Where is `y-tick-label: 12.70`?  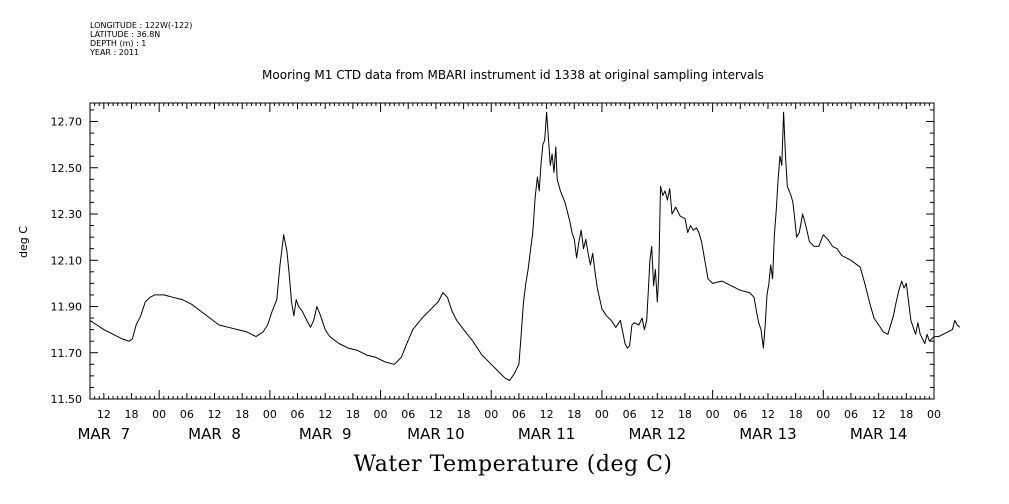 y-tick-label: 12.70 is located at coordinates (67, 122).